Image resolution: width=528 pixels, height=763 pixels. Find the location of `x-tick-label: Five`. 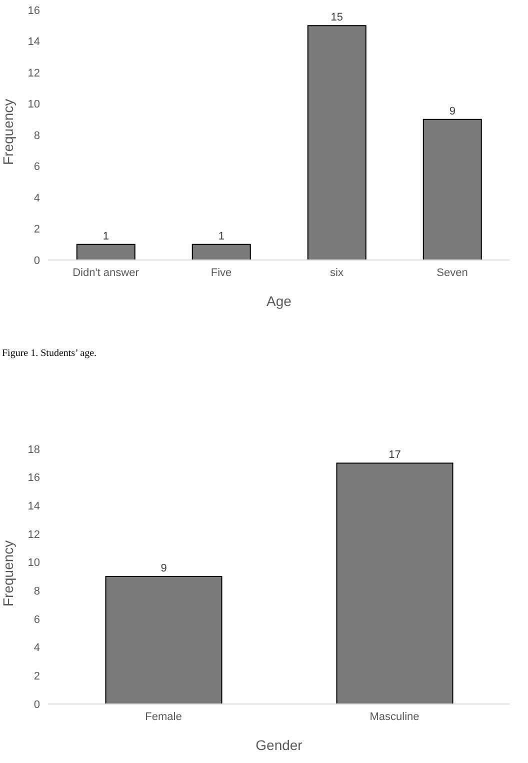

x-tick-label: Five is located at coordinates (221, 272).